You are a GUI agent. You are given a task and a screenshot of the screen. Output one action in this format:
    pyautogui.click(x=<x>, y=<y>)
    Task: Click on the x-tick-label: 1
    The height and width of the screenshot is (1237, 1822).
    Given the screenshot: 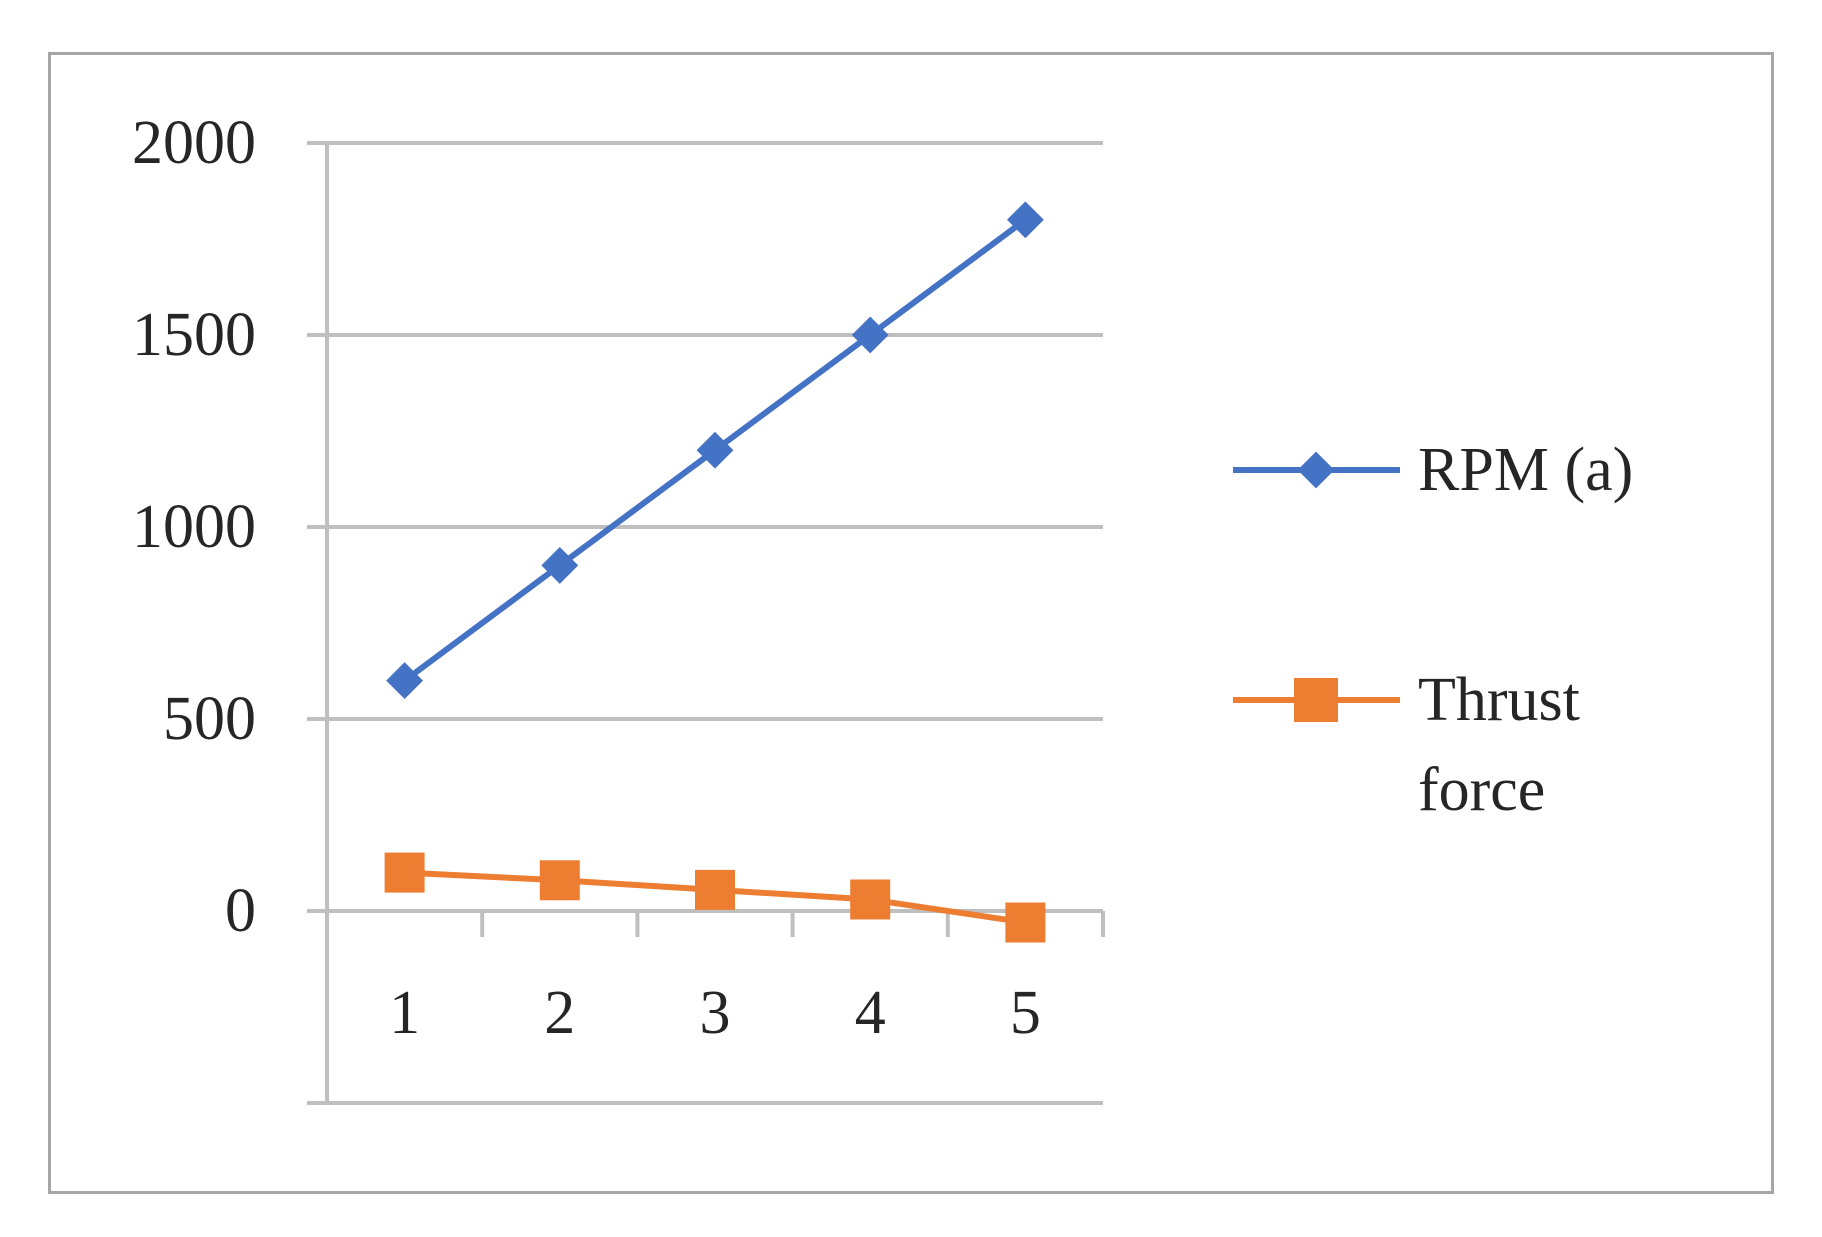 What is the action you would take?
    pyautogui.click(x=404, y=1013)
    